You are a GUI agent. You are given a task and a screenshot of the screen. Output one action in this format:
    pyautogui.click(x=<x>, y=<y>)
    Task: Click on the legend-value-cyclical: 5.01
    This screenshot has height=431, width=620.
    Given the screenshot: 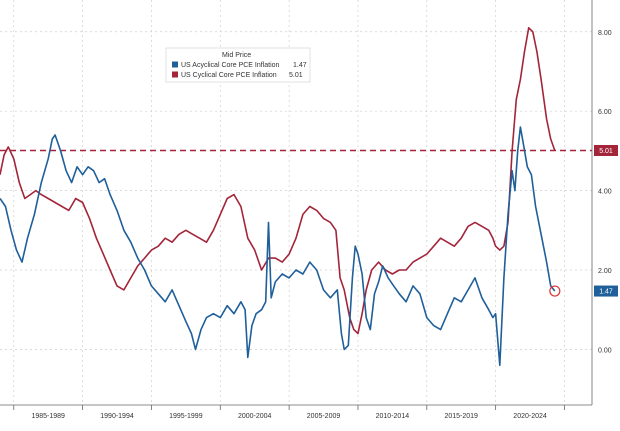 What is the action you would take?
    pyautogui.click(x=296, y=75)
    